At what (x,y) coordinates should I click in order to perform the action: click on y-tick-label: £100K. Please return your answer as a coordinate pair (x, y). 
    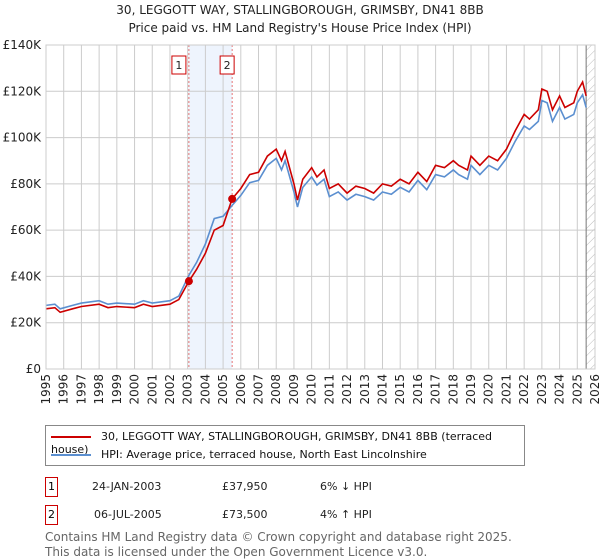
    Looking at the image, I should click on (23, 138).